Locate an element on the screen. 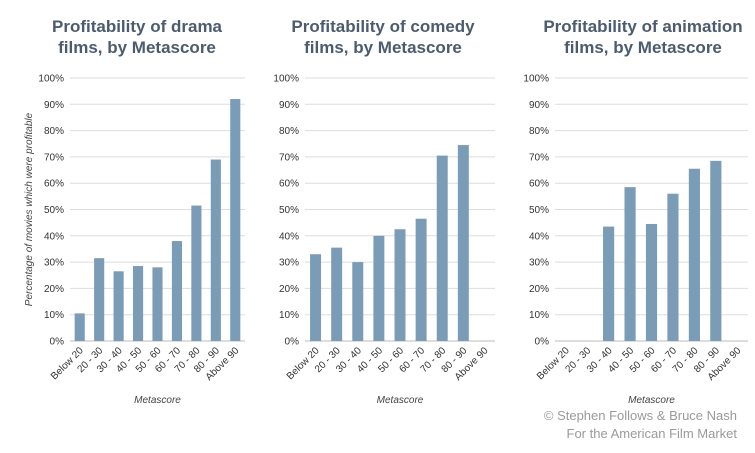 The image size is (755, 453). chart-3-y-tick-label: 30% is located at coordinates (539, 263).